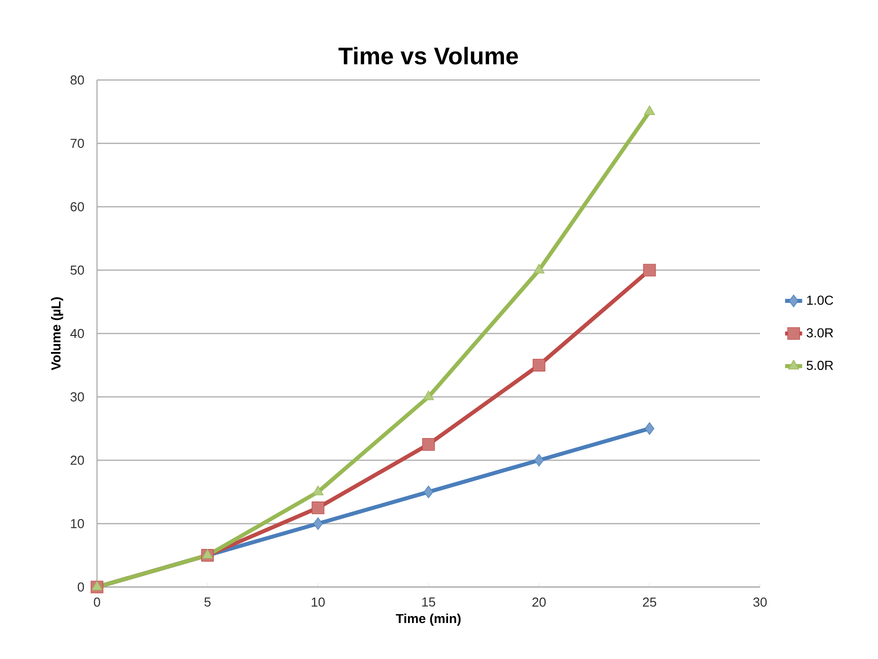 This screenshot has width=878, height=659. I want to click on x-tick-label: 15, so click(429, 602).